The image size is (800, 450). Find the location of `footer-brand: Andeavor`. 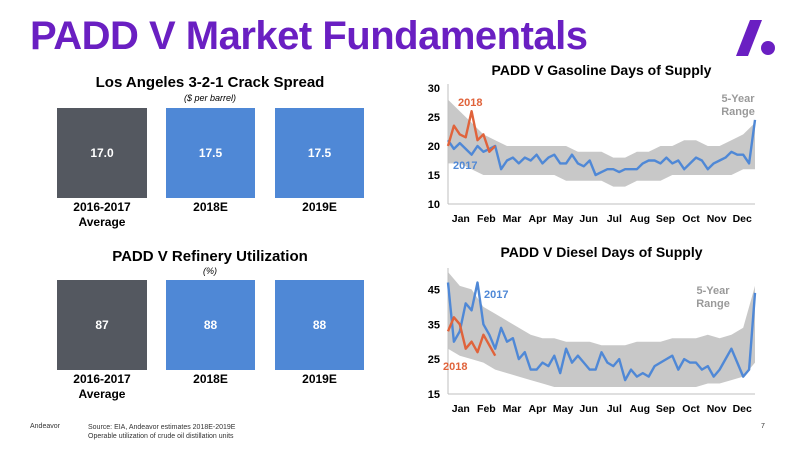

footer-brand: Andeavor is located at coordinates (45, 426).